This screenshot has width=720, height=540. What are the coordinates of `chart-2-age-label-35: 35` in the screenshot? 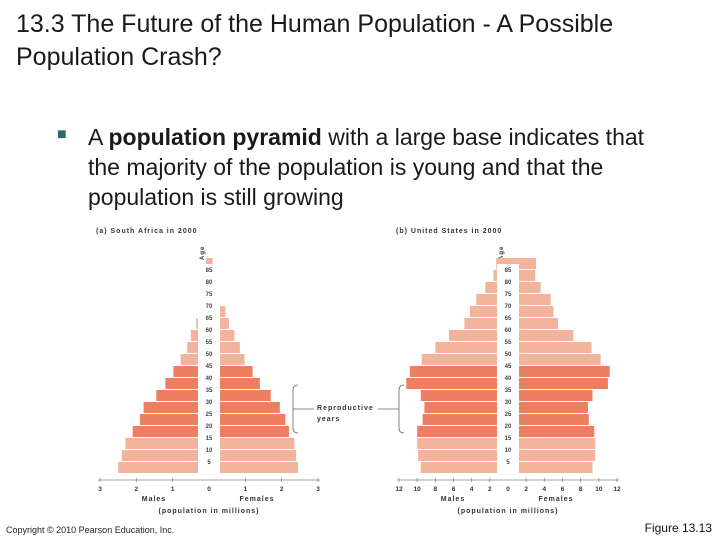 It's located at (508, 391).